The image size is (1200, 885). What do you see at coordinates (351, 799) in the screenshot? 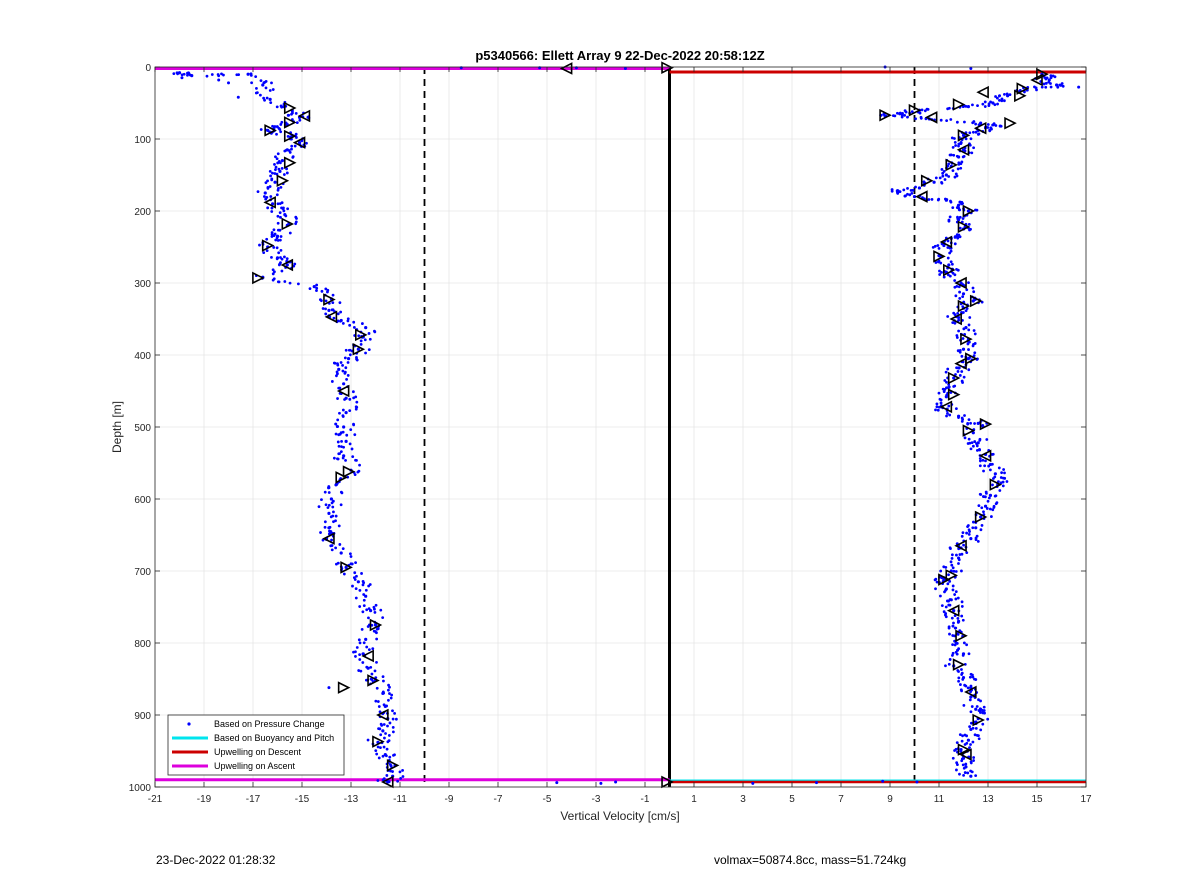
I see `x-tick-label: -13` at bounding box center [351, 799].